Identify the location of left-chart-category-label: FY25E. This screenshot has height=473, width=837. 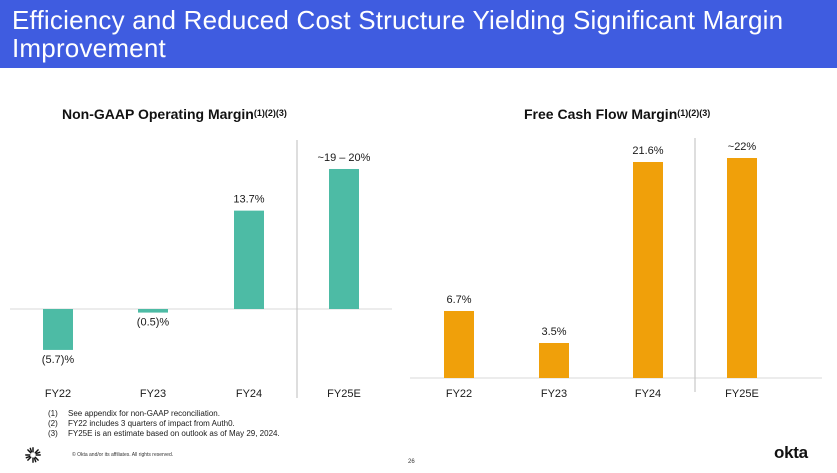
(344, 394).